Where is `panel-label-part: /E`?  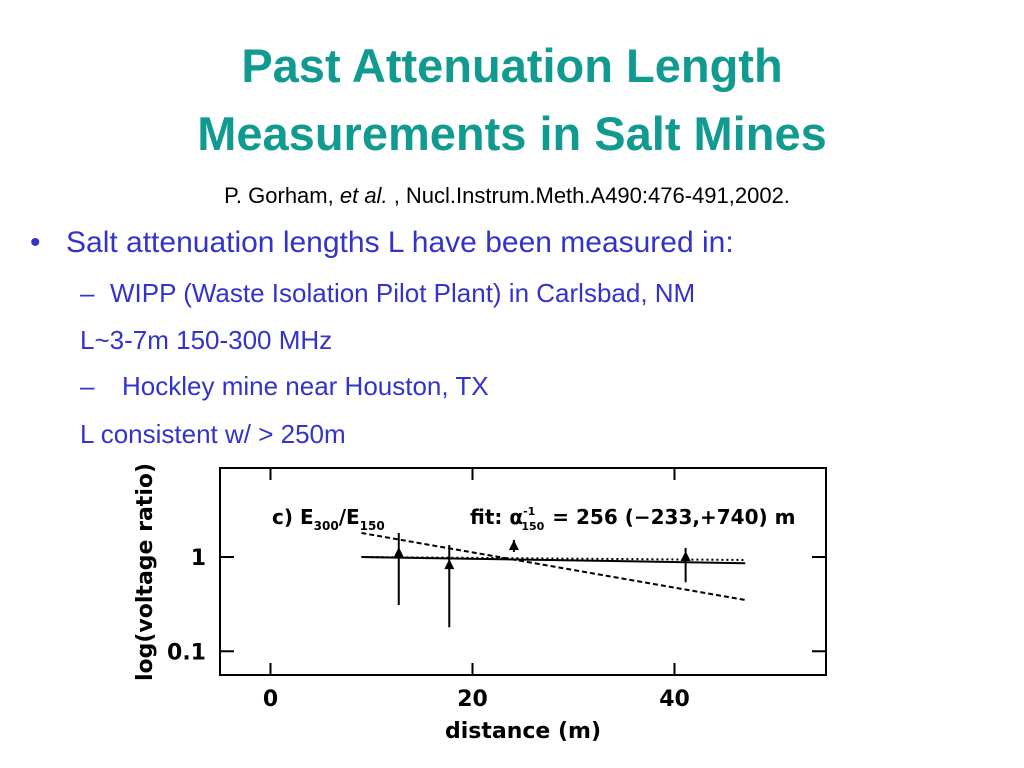
panel-label-part: /E is located at coordinates (349, 517).